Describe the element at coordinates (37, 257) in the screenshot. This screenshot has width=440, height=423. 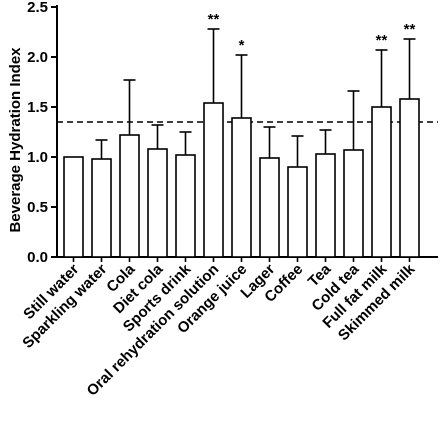
I see `y-tick-label: 0.0` at that location.